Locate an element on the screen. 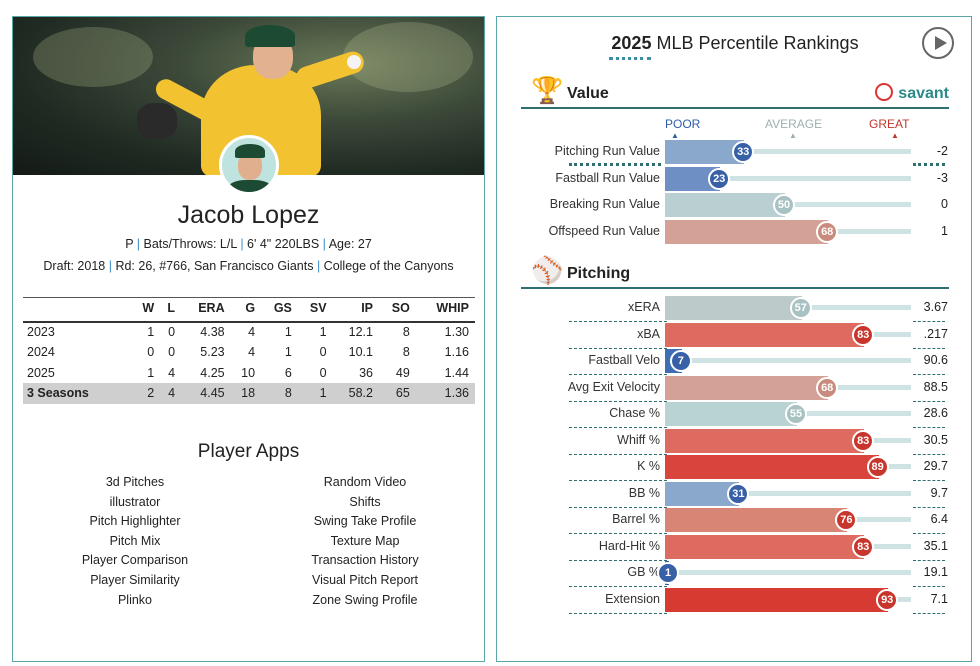 The image size is (980, 666). percentile-row: xERA 57 3.67 is located at coordinates (735, 308).